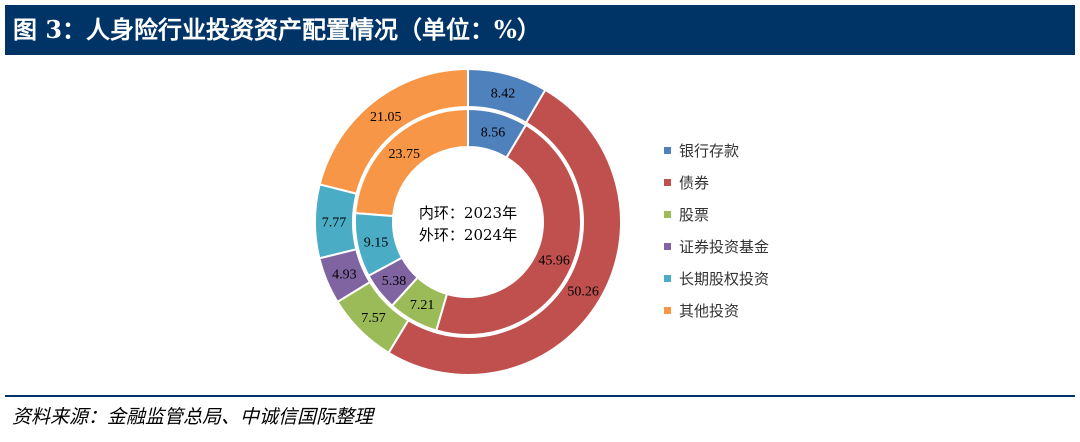 The height and width of the screenshot is (442, 1080). What do you see at coordinates (554, 261) in the screenshot?
I see `data-label-inner-1: 45.96` at bounding box center [554, 261].